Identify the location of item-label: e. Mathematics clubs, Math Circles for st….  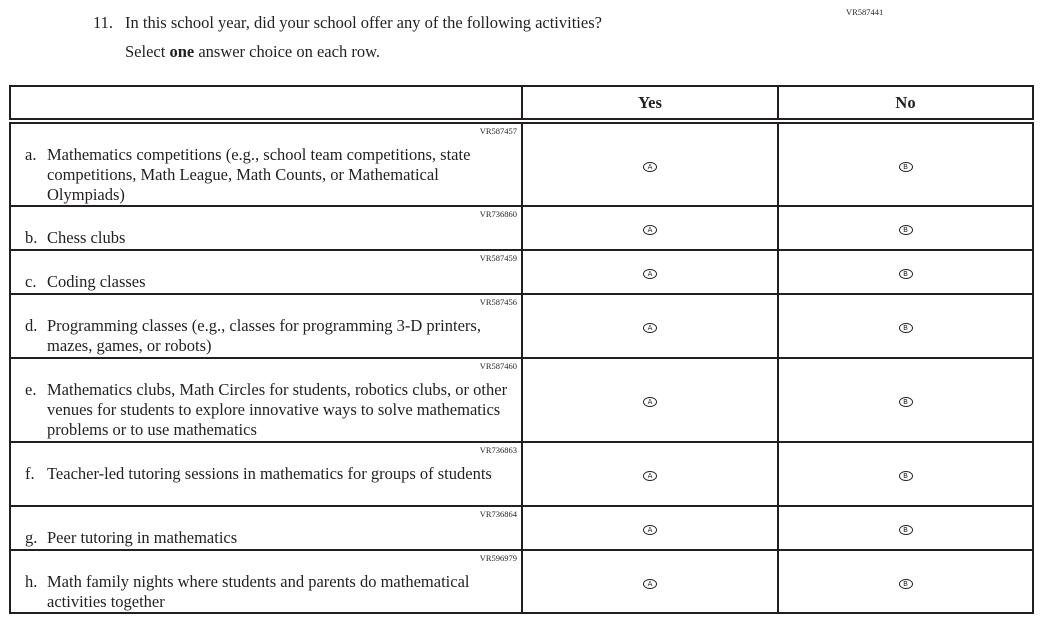
(266, 399).